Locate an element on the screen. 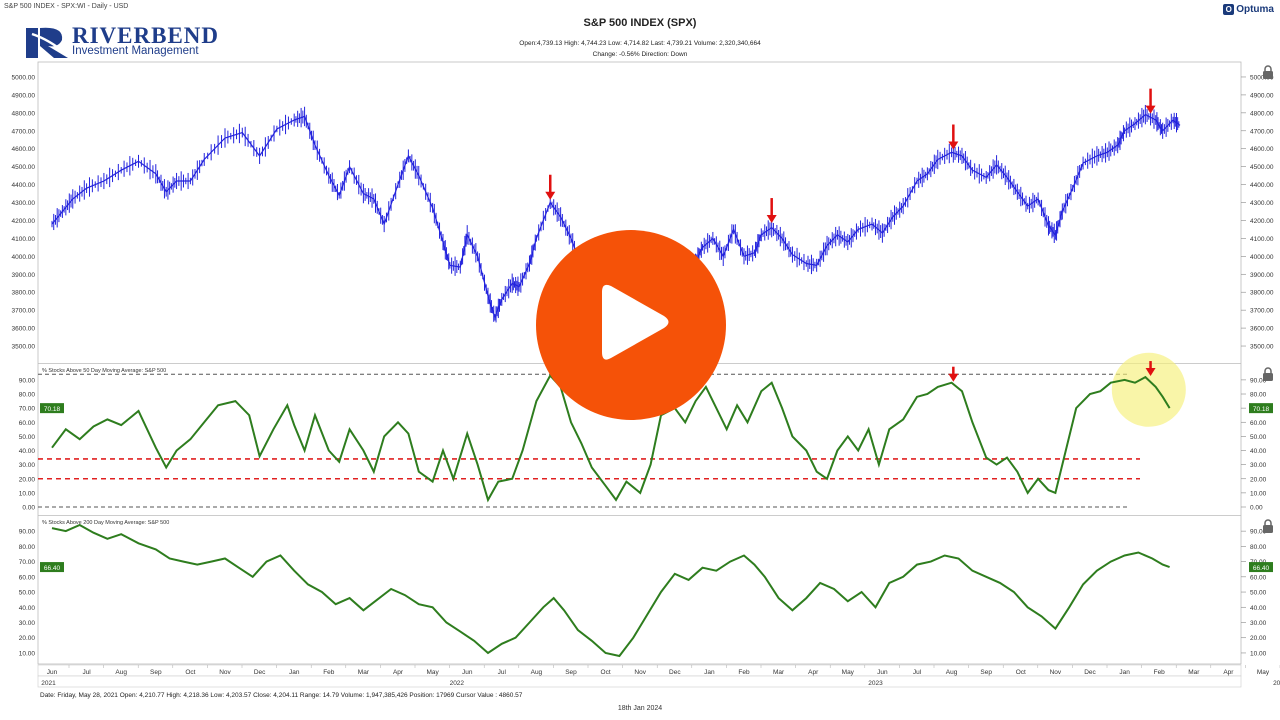 This screenshot has height=720, width=1280. y-tick-label-left: 4200.00 is located at coordinates (24, 221).